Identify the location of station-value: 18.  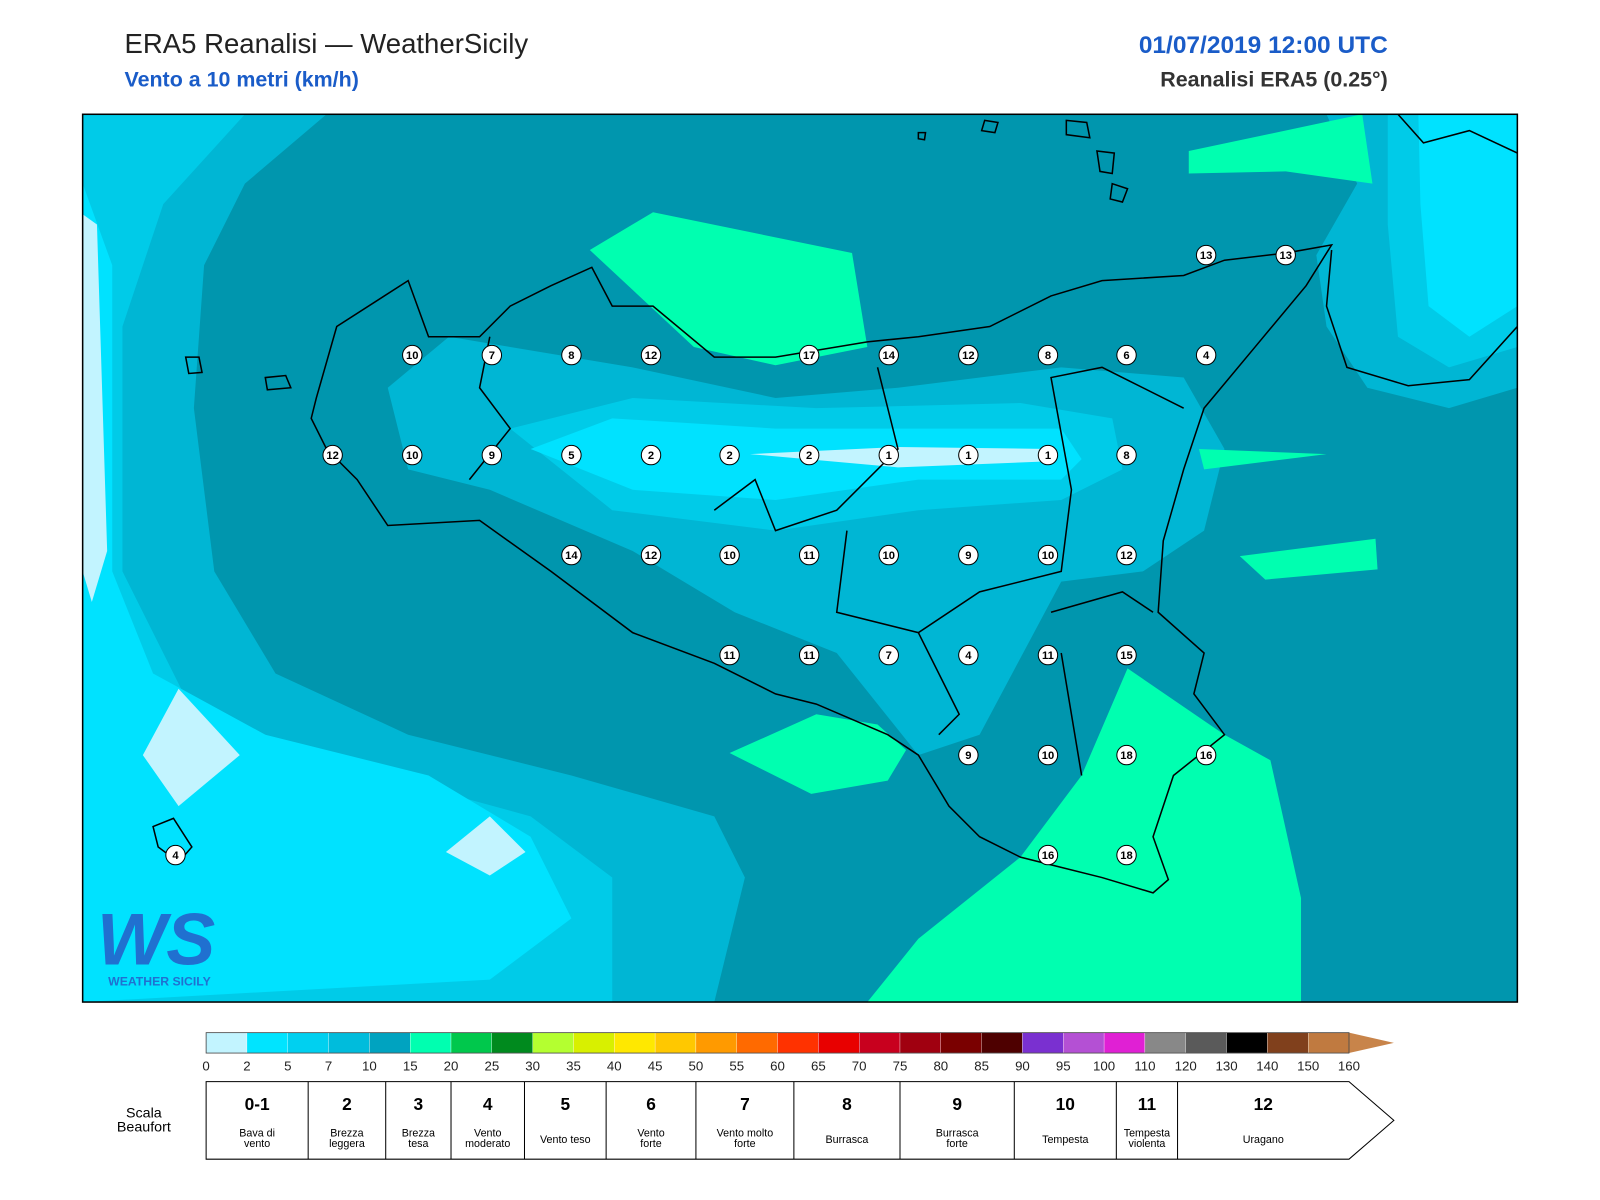
(1126, 756).